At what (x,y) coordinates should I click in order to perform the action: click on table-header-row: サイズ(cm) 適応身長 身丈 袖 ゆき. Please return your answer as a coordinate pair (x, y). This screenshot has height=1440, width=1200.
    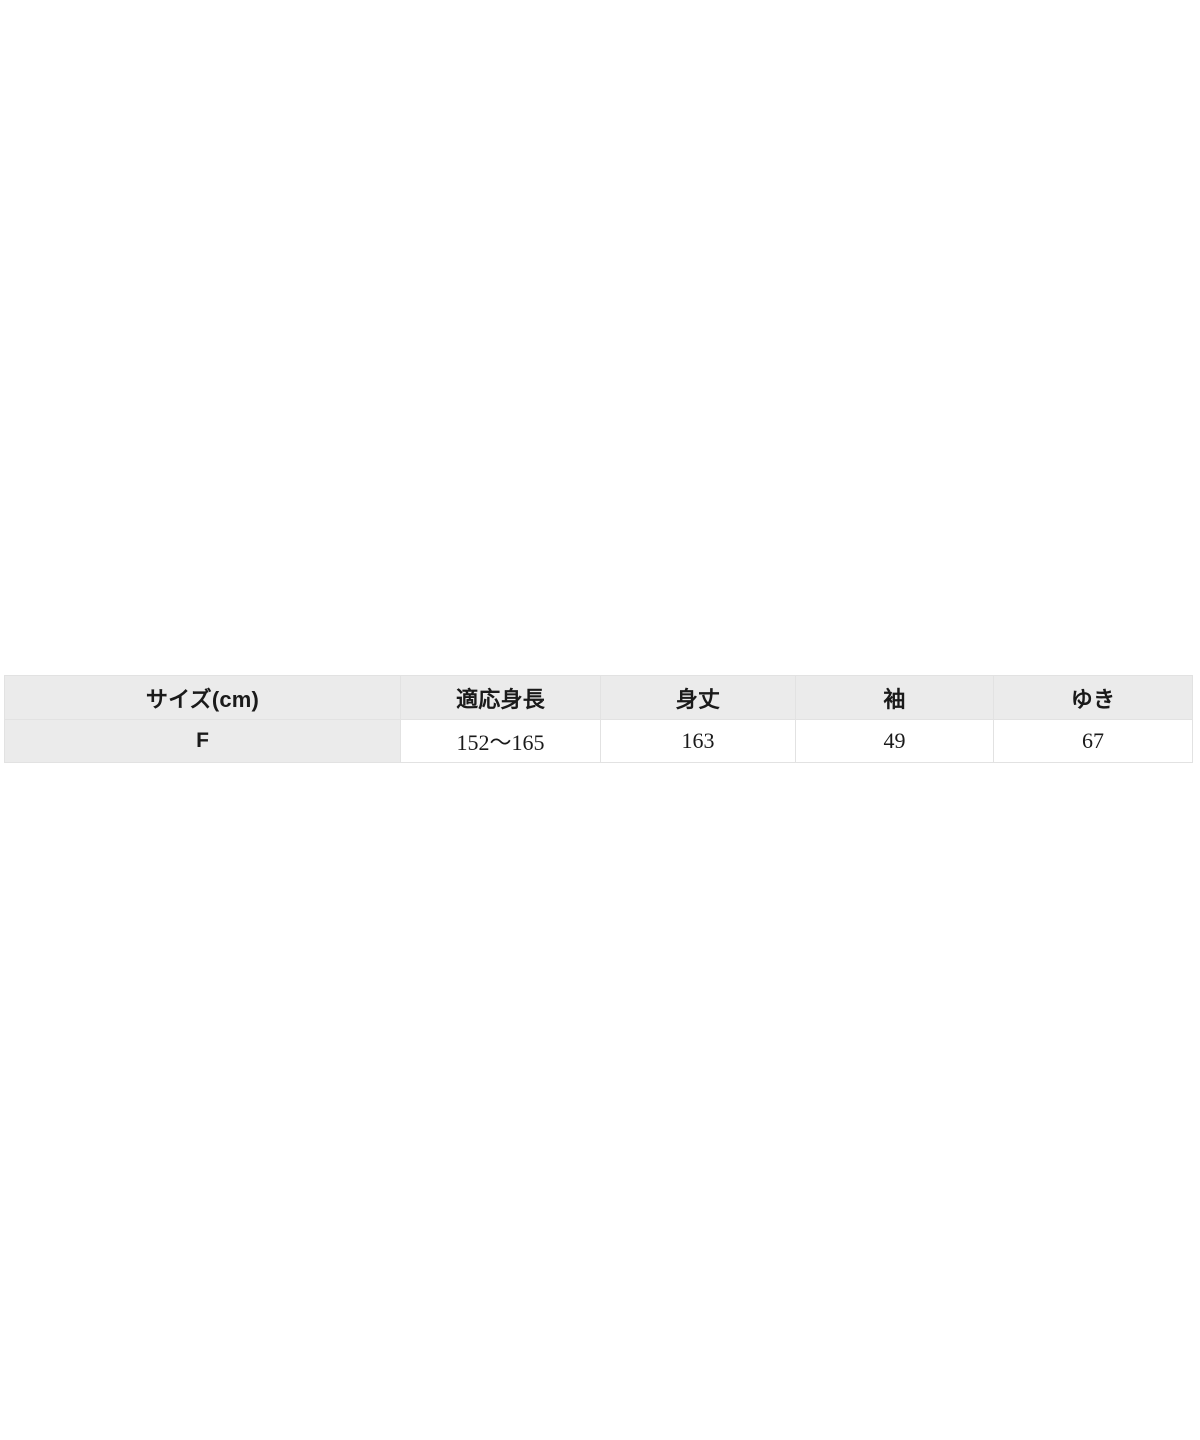
    Looking at the image, I should click on (598, 697).